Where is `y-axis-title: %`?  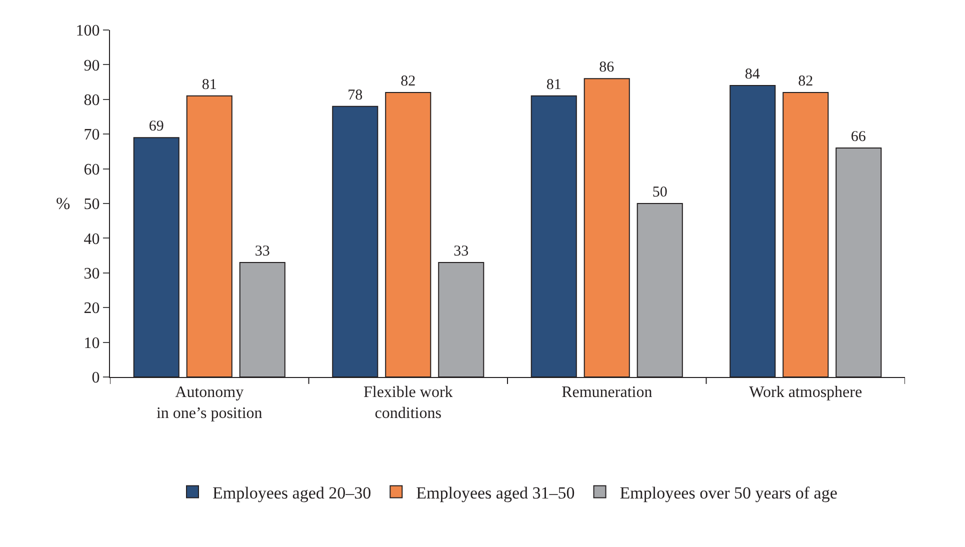 y-axis-title: % is located at coordinates (63, 203).